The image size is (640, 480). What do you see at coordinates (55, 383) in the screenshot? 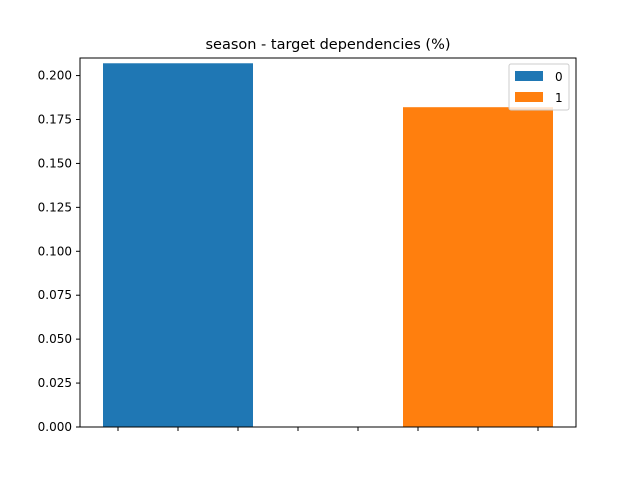
I see `y-tick-label: 0.025` at bounding box center [55, 383].